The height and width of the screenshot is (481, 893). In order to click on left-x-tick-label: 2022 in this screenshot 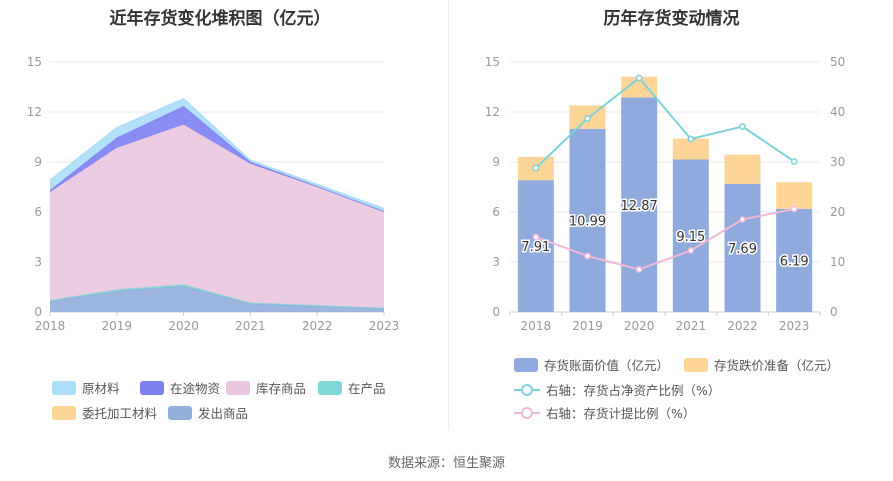, I will do `click(317, 326)`.